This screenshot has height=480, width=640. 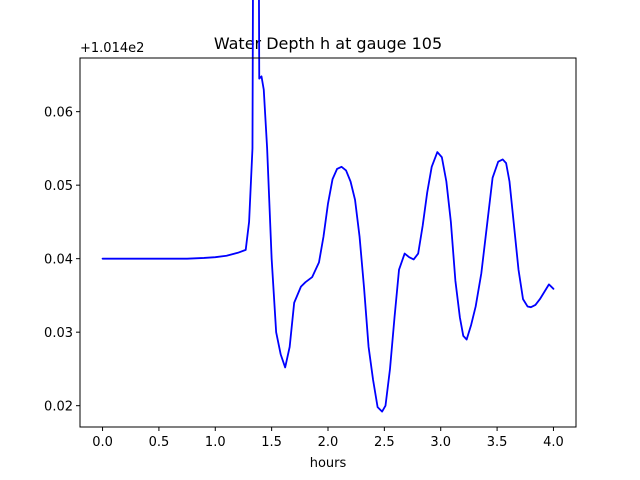 I want to click on y-tick-label: 0.02, so click(x=58, y=407).